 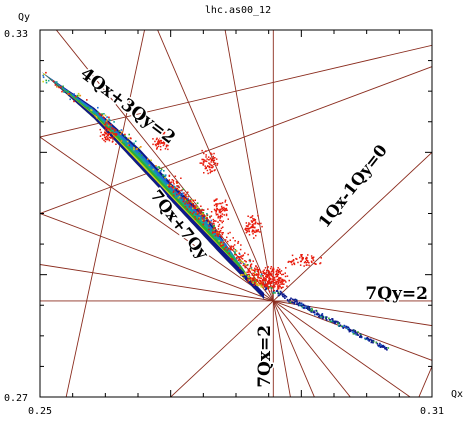 What do you see at coordinates (352, 186) in the screenshot?
I see `resonance-label: 1Qx-1Qy=0` at bounding box center [352, 186].